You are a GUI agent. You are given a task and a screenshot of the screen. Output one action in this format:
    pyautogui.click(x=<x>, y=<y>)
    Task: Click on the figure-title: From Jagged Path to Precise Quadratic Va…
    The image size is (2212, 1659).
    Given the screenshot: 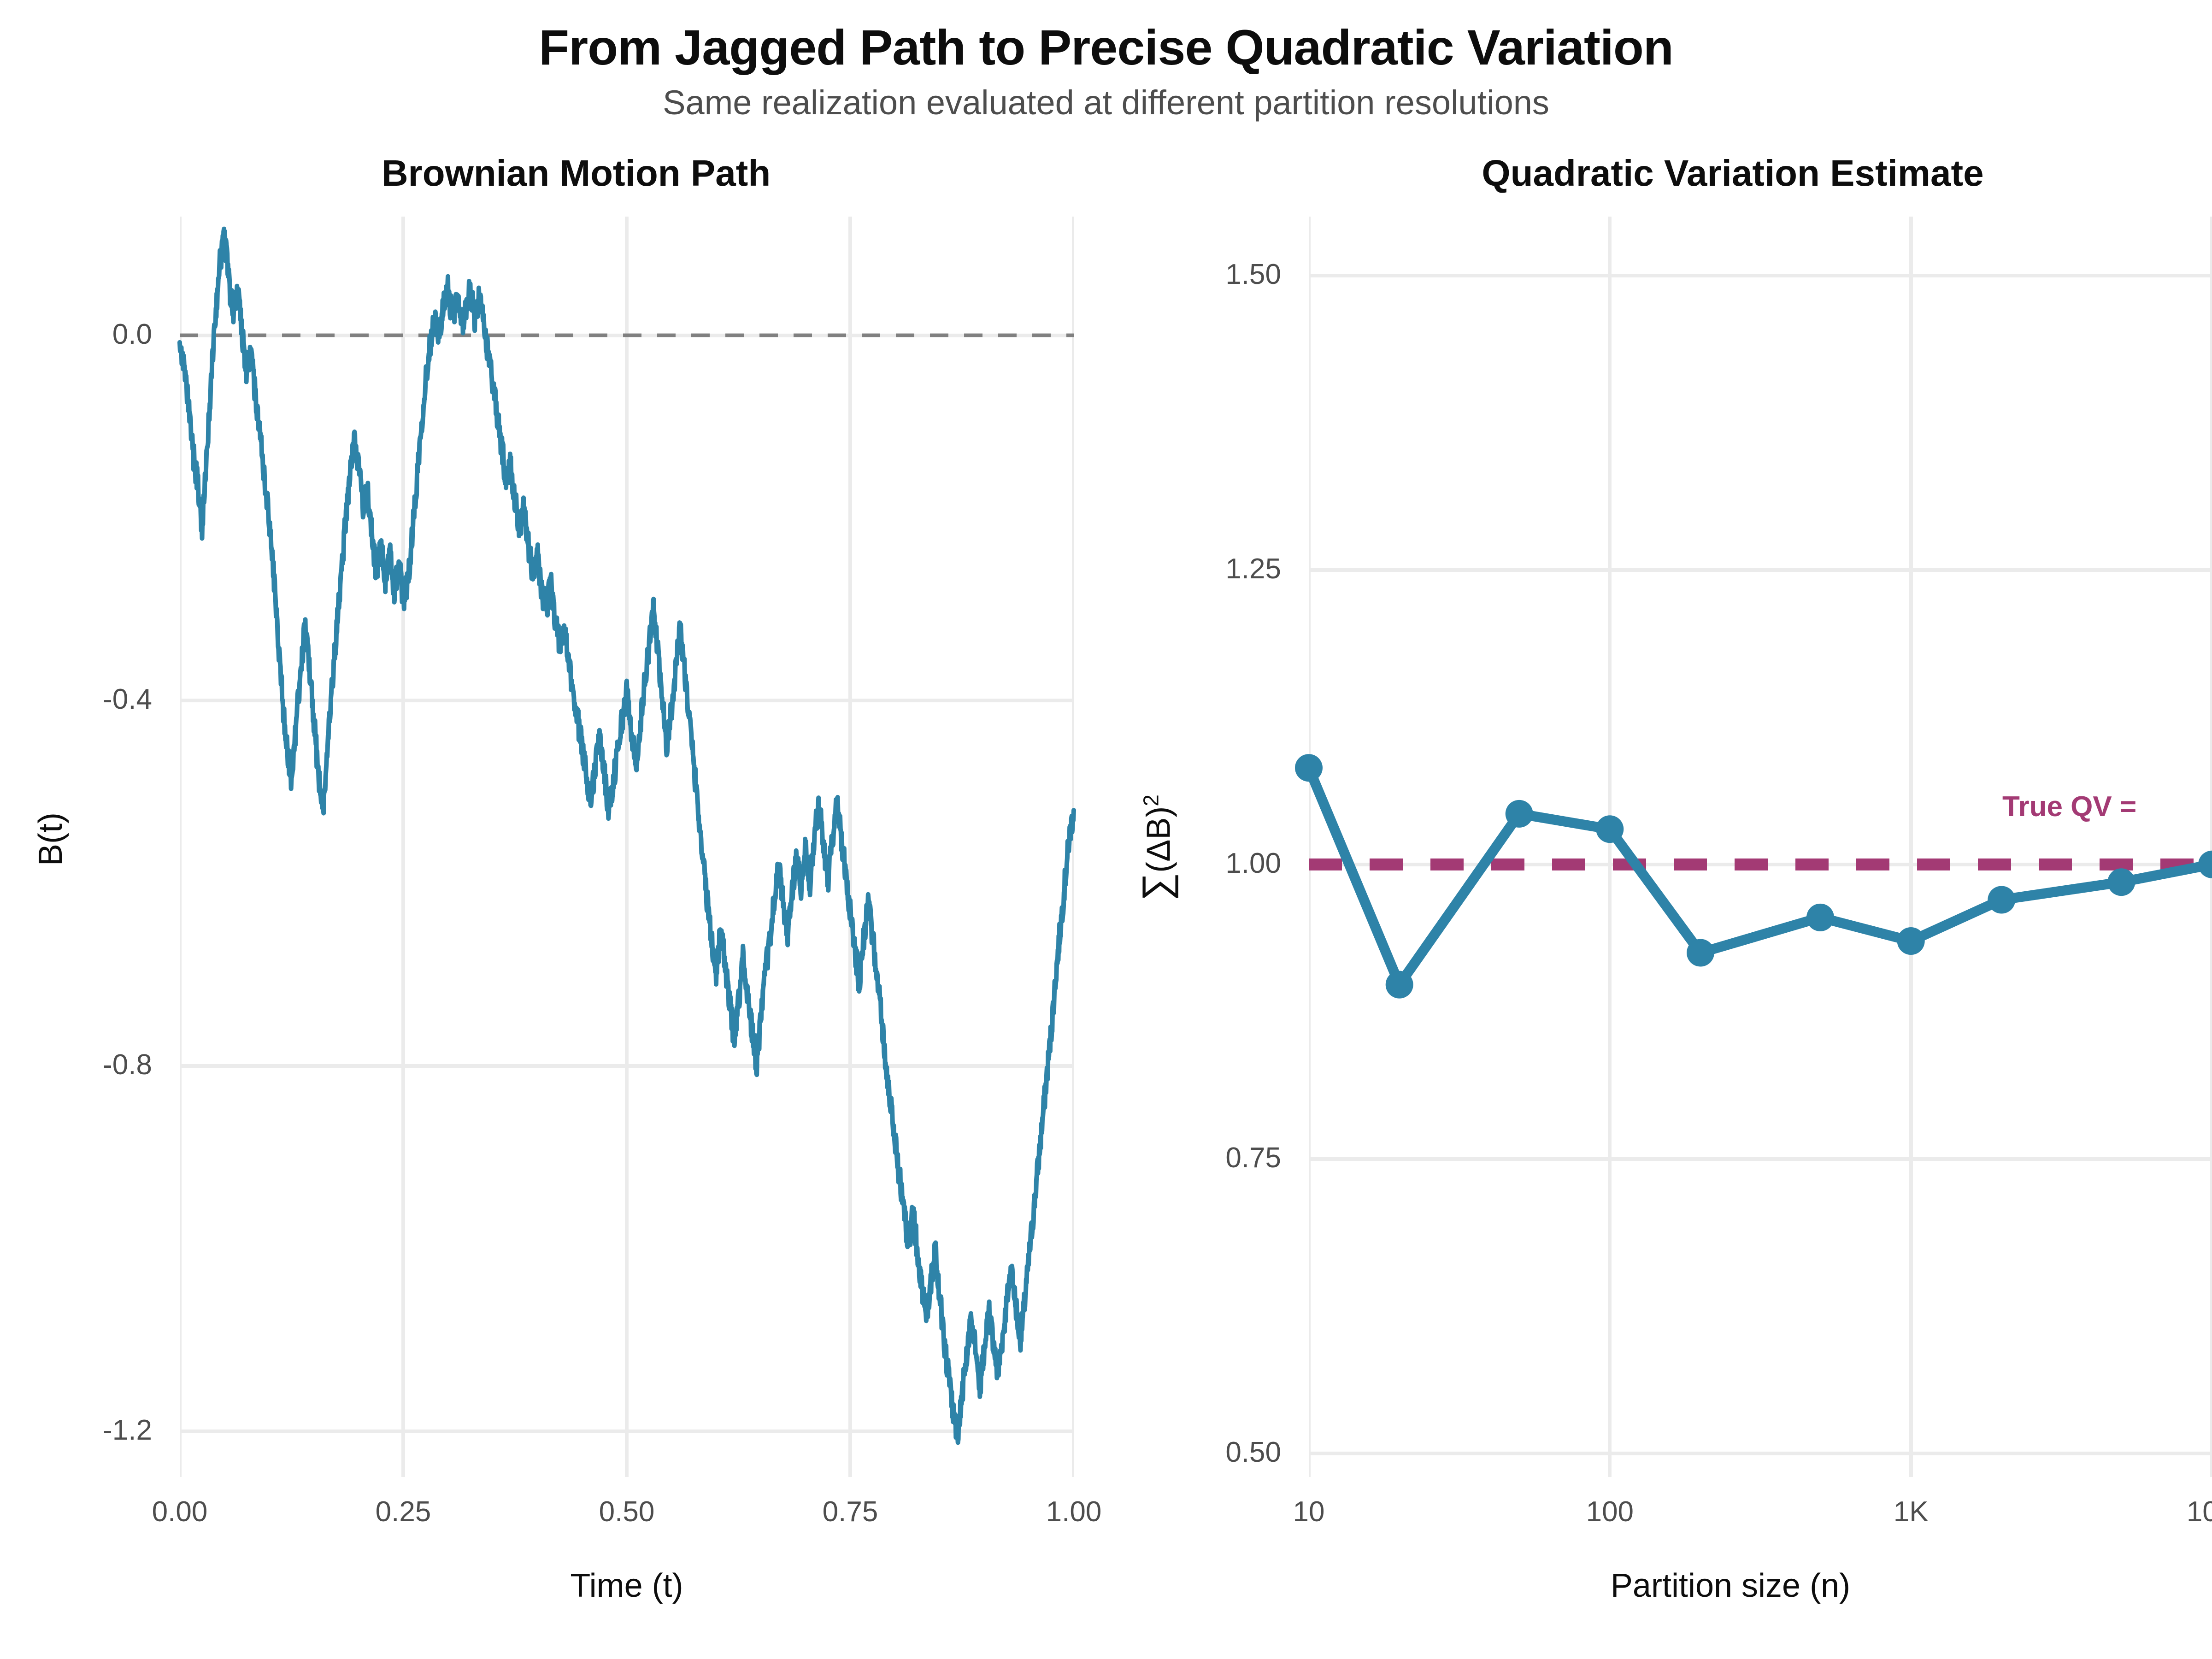 What is the action you would take?
    pyautogui.click(x=1106, y=47)
    